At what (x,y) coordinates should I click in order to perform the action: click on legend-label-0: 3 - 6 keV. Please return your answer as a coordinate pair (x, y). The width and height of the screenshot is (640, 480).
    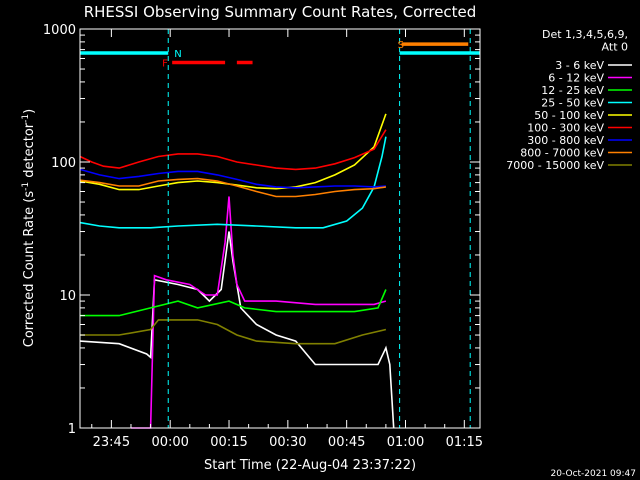
    Looking at the image, I should click on (579, 65).